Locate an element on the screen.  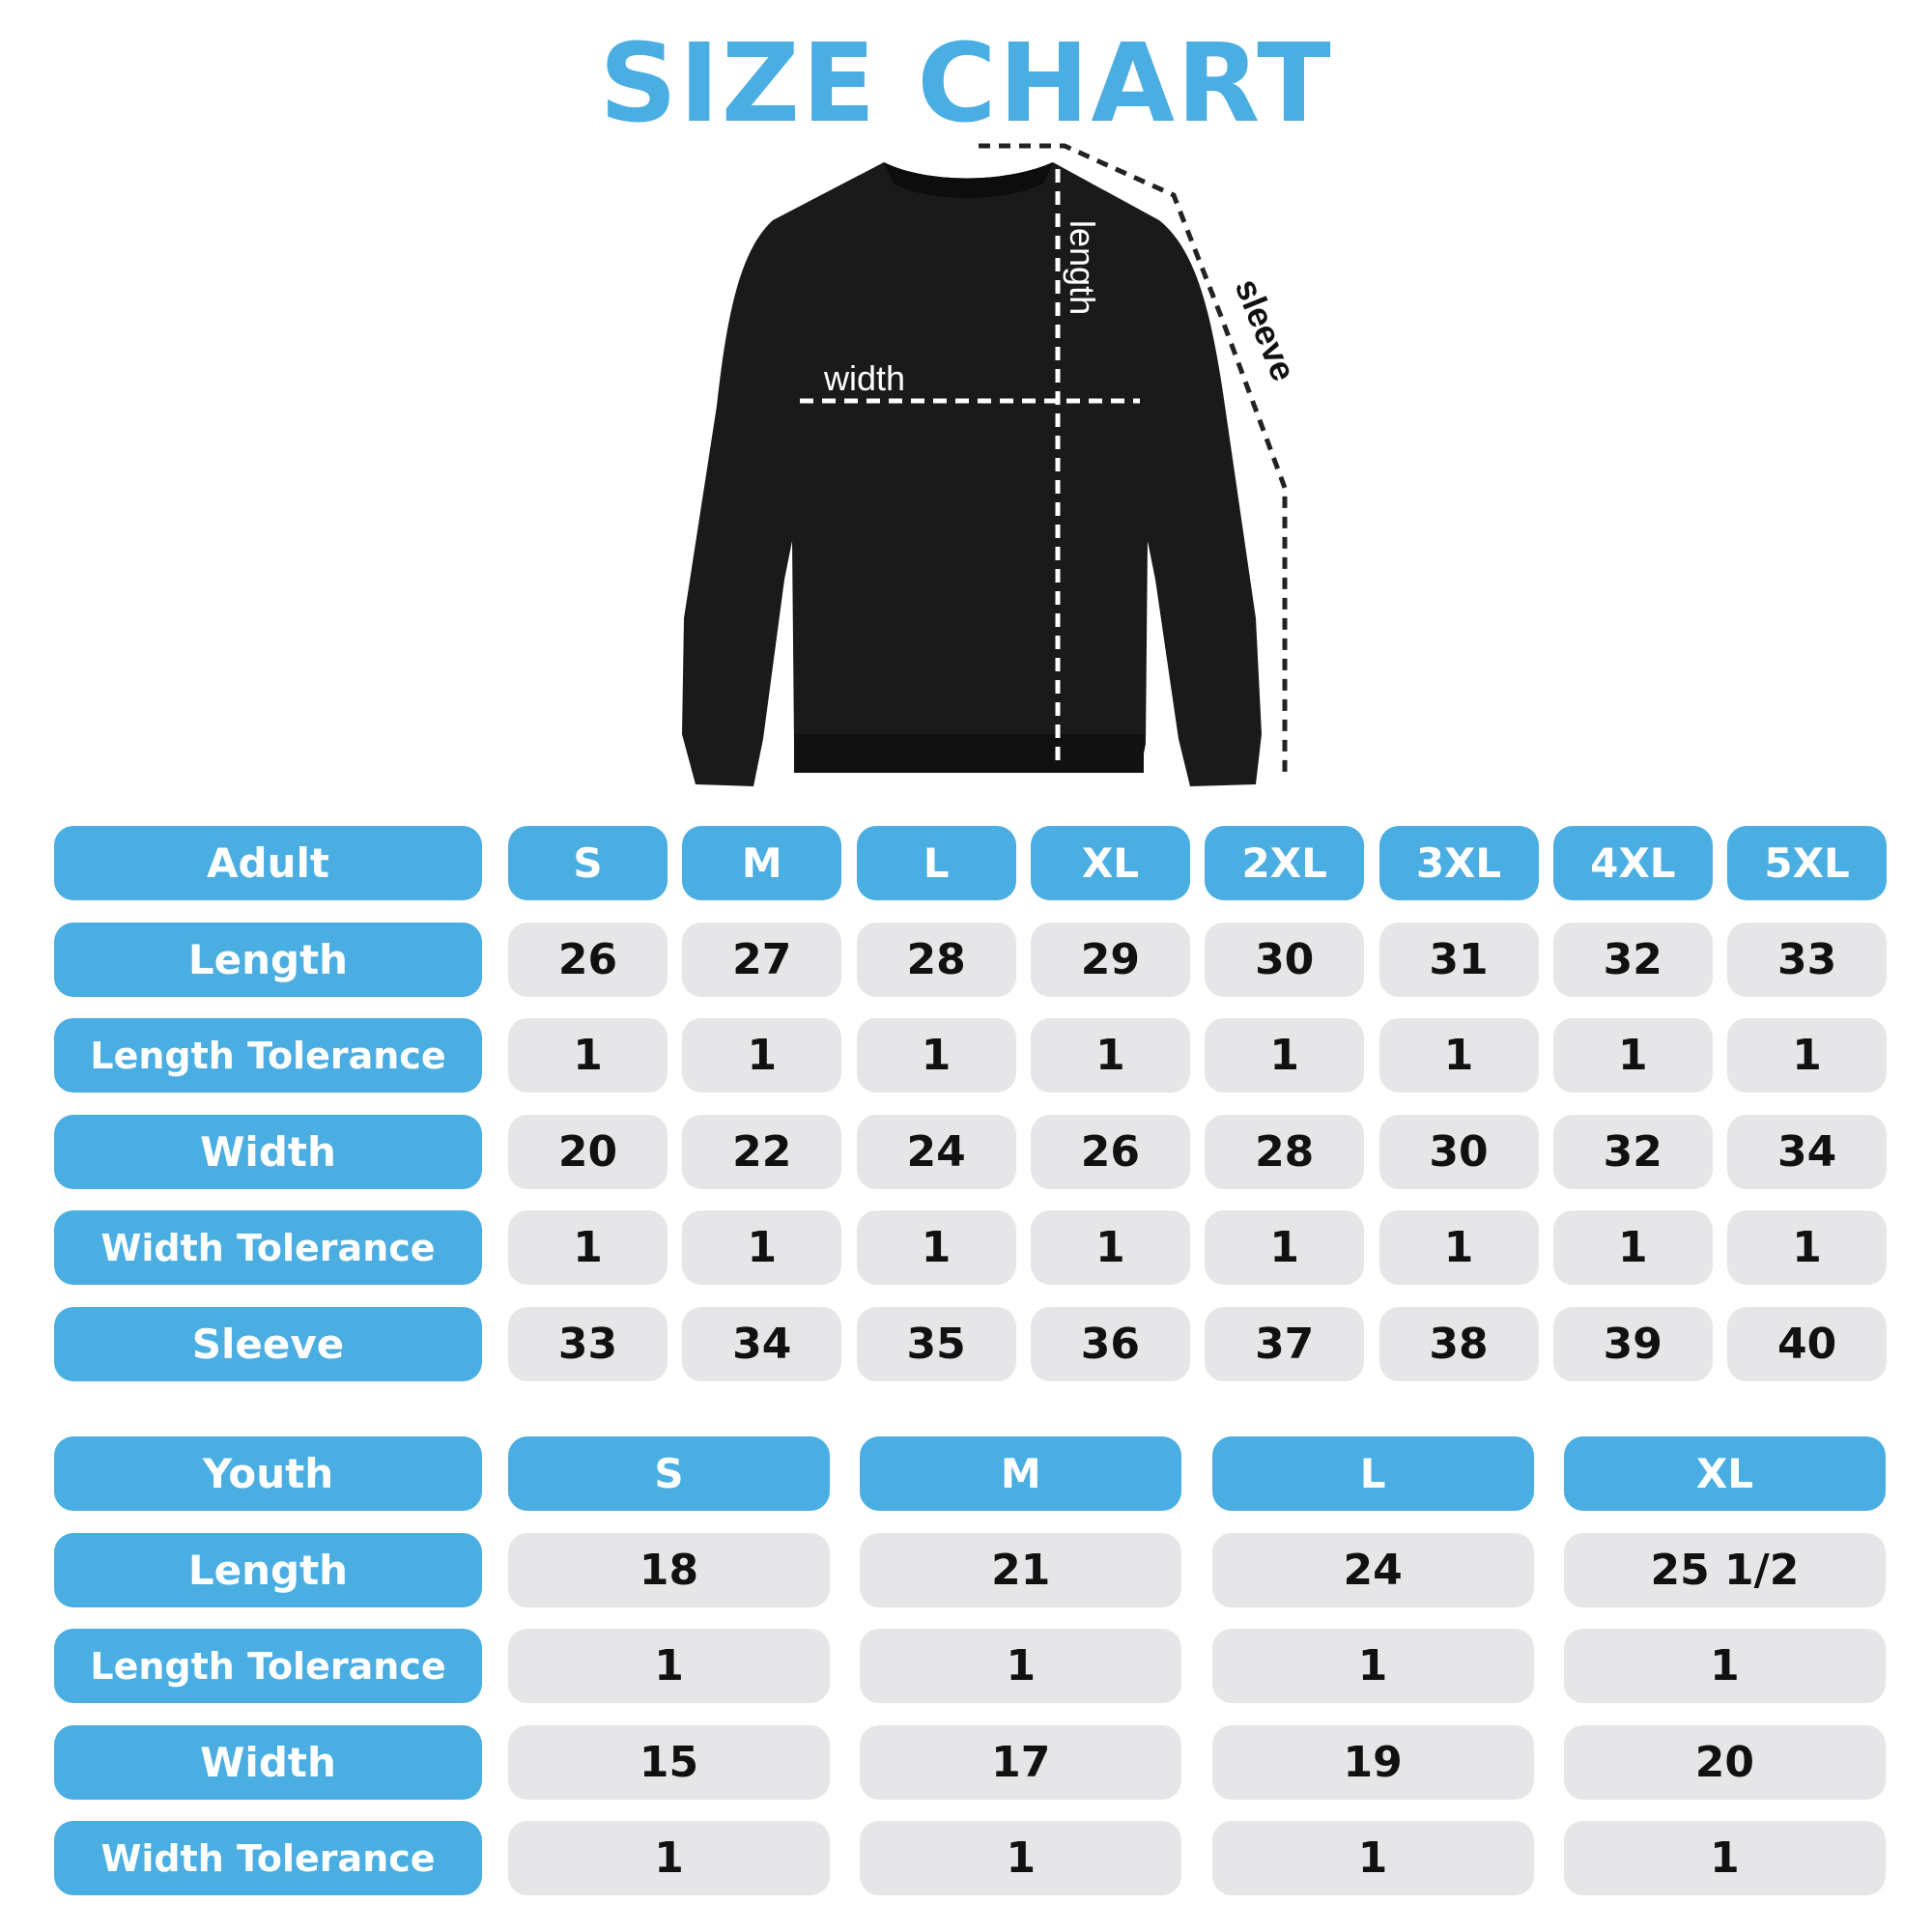
youth-header-label: Youth is located at coordinates (268, 1473).